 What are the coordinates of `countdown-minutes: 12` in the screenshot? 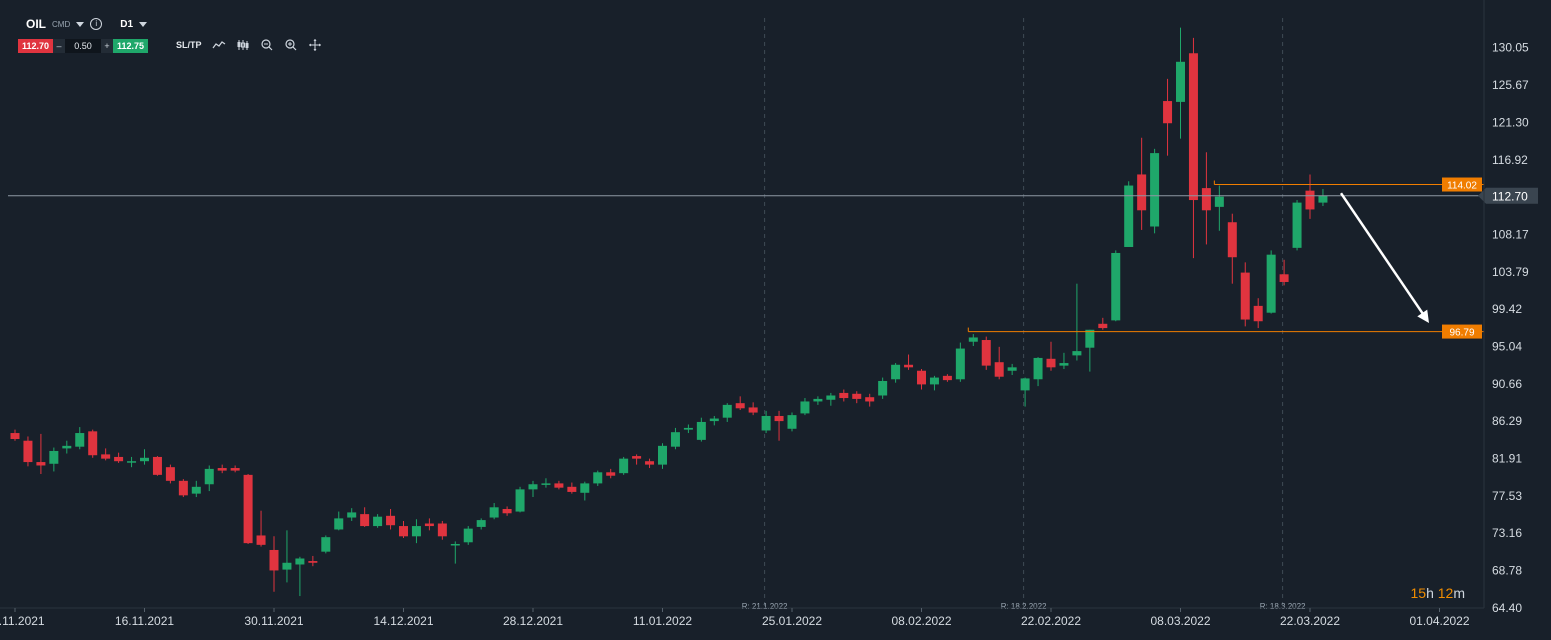 It's located at (1445, 593).